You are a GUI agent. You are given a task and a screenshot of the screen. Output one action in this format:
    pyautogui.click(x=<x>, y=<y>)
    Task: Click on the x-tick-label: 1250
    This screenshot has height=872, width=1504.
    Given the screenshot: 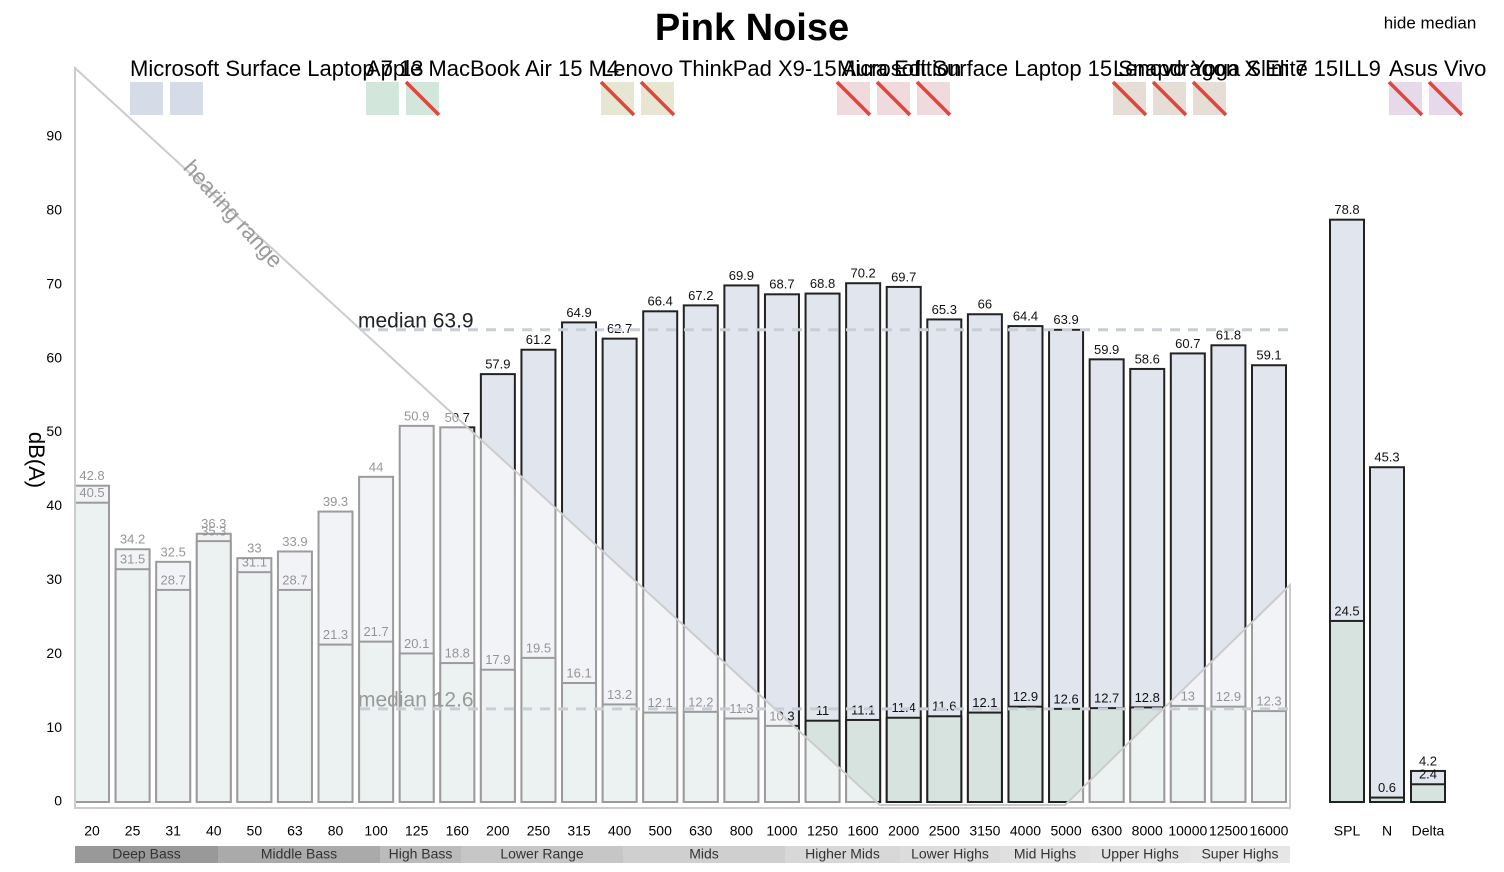 What is the action you would take?
    pyautogui.click(x=822, y=831)
    